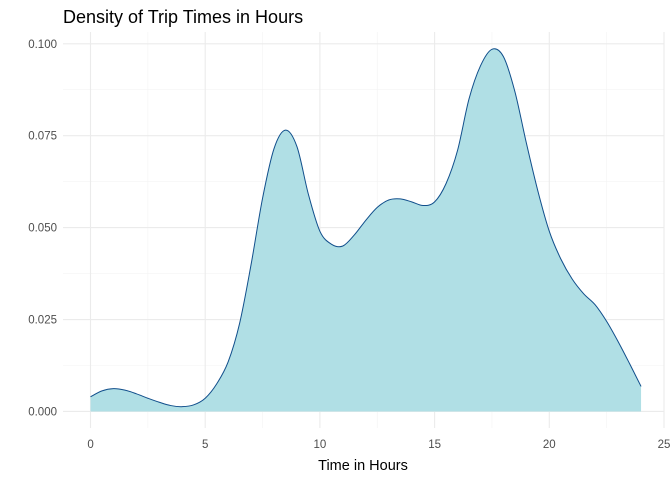 This screenshot has width=672, height=480. Describe the element at coordinates (42, 412) in the screenshot. I see `y-tick-label: 0.000` at that location.